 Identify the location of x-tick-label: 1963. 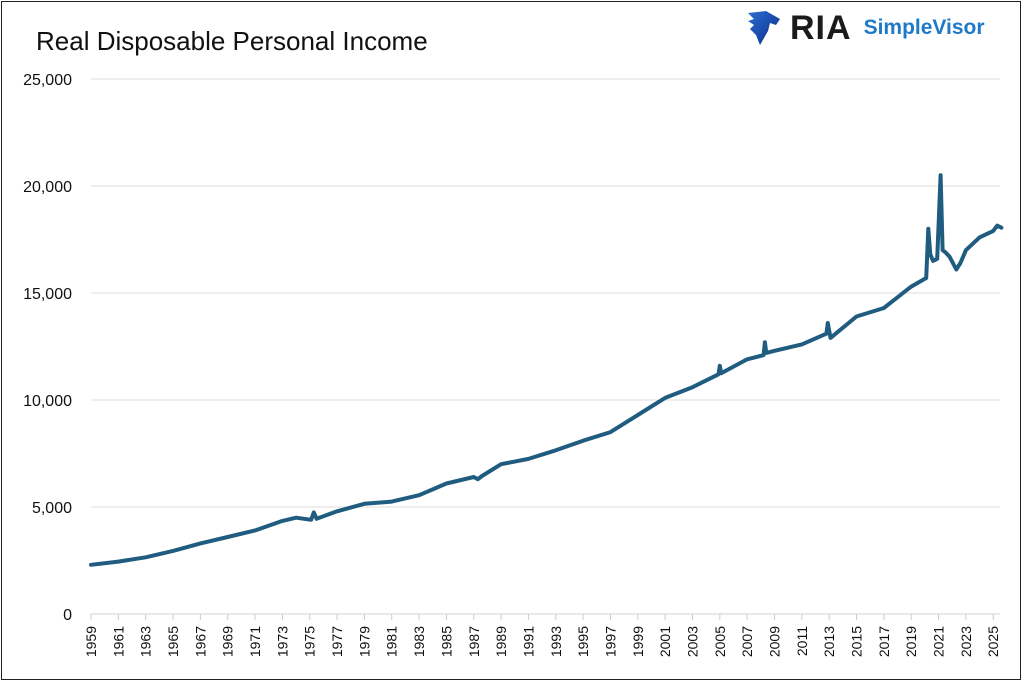
(146, 641).